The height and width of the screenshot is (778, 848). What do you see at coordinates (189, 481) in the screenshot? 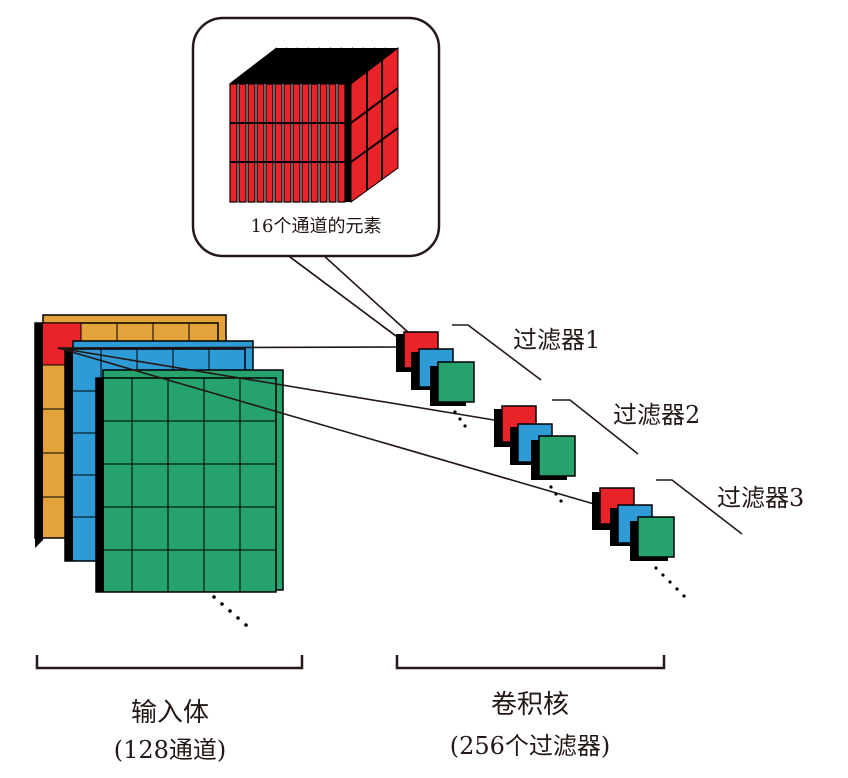
I see `input-channel-green` at bounding box center [189, 481].